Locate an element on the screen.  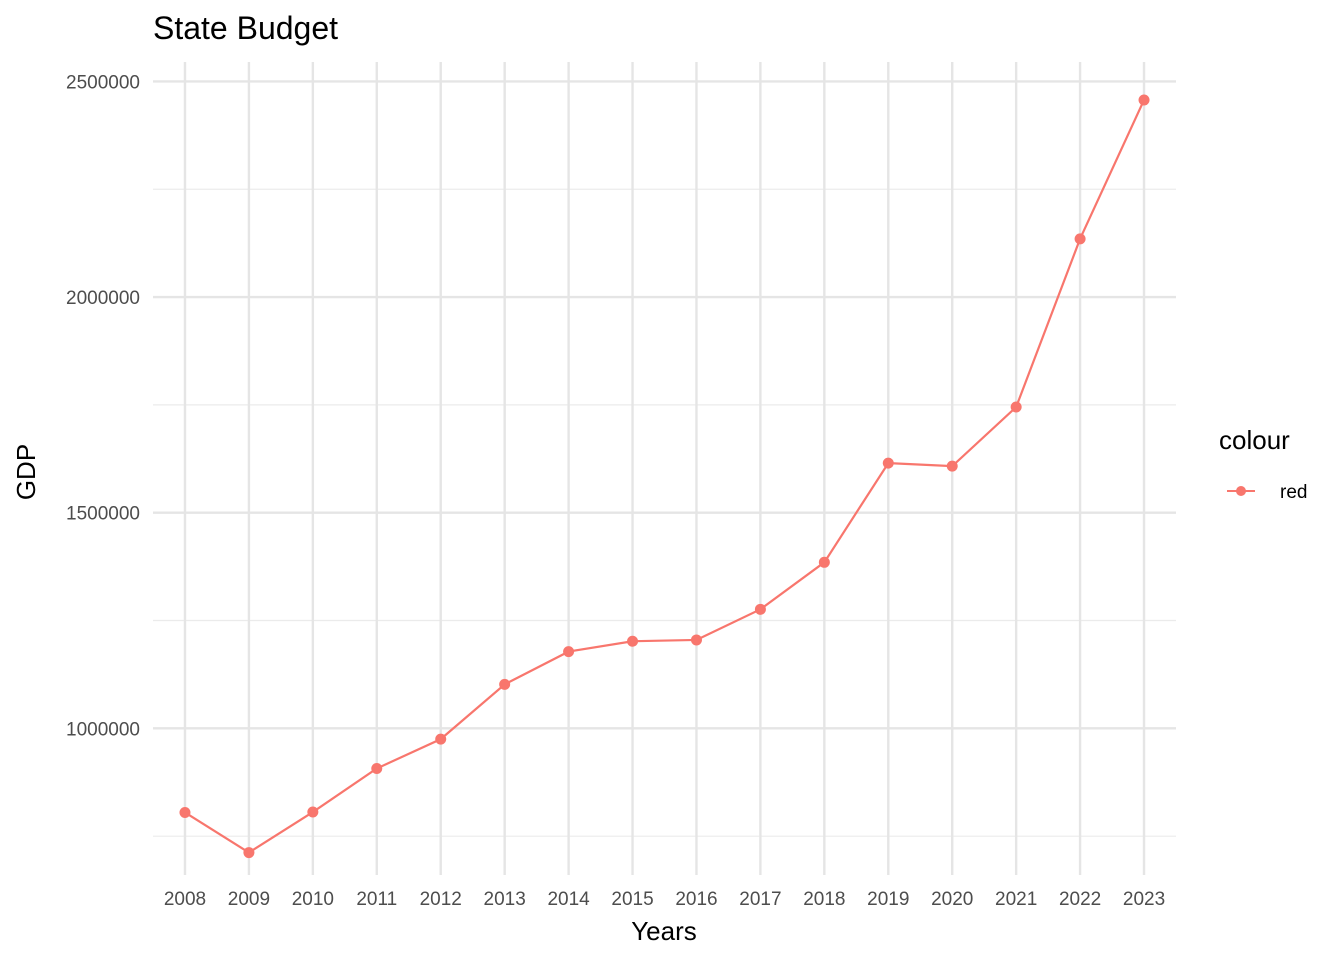
chart-title: State Budget is located at coordinates (245, 28).